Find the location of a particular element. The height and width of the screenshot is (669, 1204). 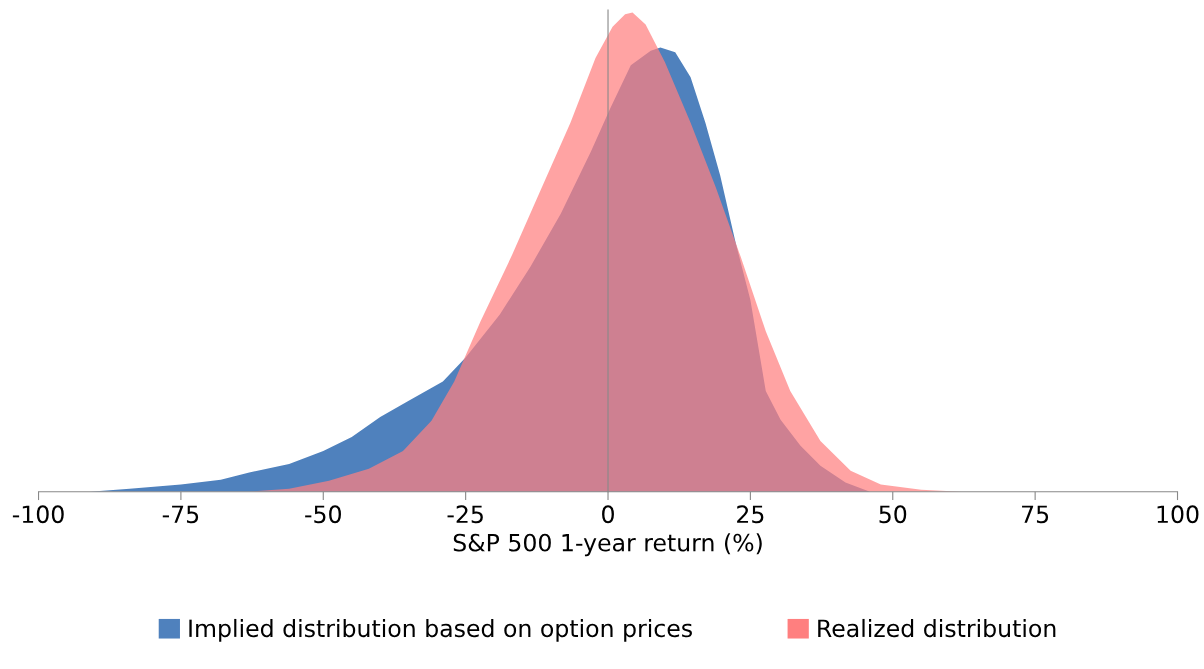

x-tick-label: -100 is located at coordinates (38, 514).